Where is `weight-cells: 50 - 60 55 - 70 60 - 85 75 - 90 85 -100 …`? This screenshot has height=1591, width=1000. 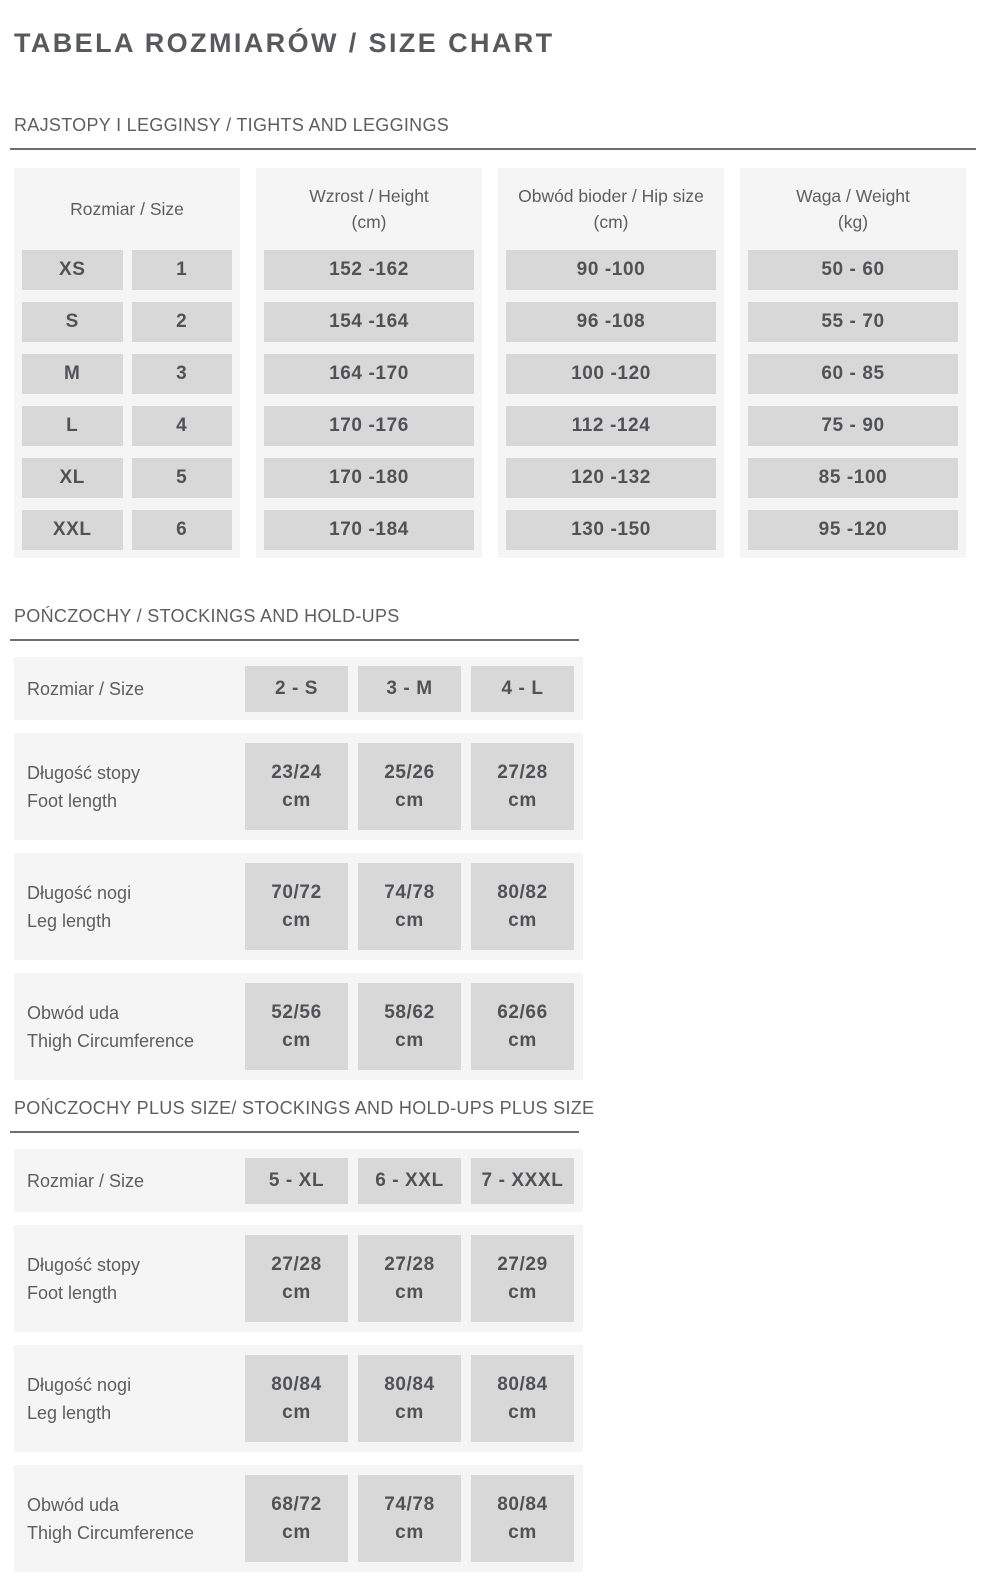
weight-cells: 50 - 60 55 - 70 60 - 85 75 - 90 85 -100 … is located at coordinates (853, 400).